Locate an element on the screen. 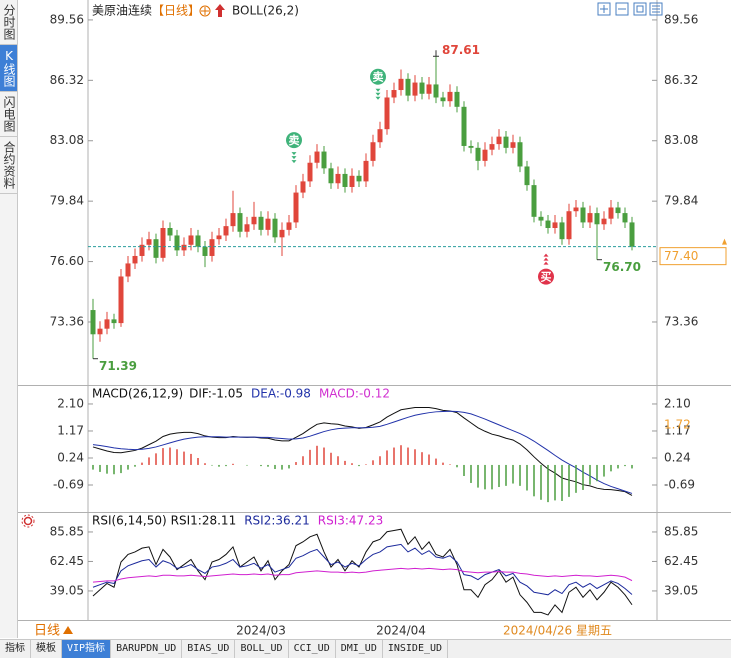 This screenshot has height=658, width=731. tab: BARUPDN_UD is located at coordinates (147, 649).